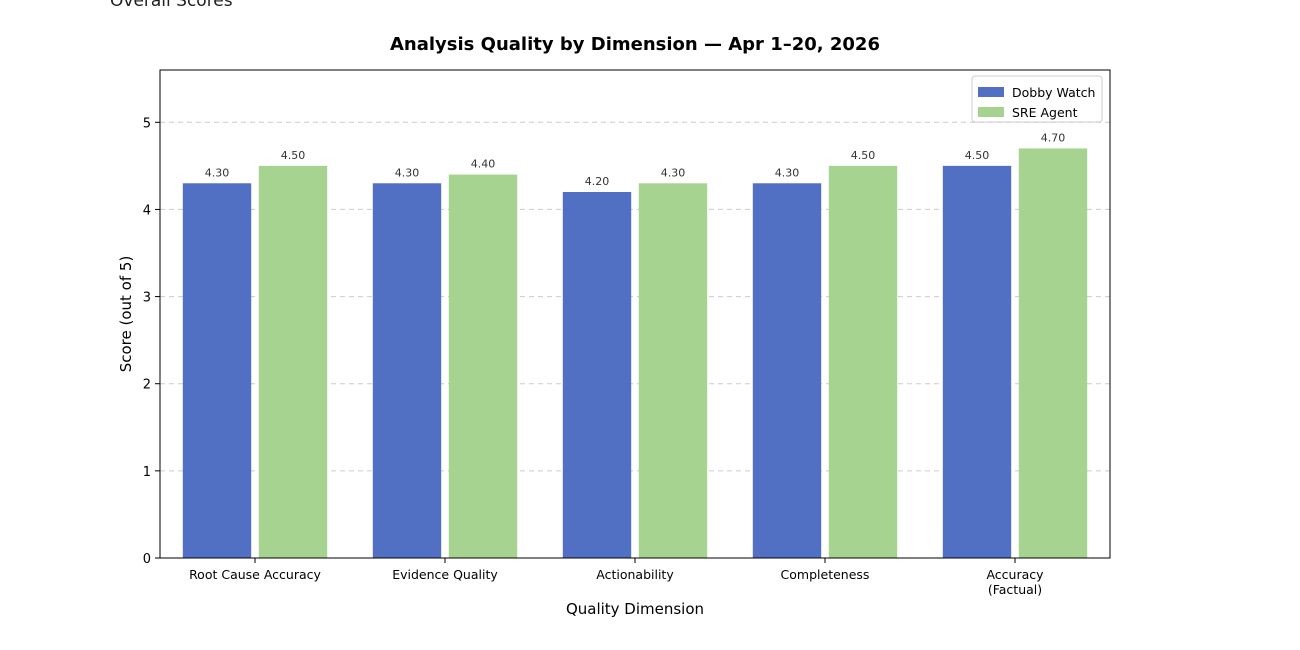  What do you see at coordinates (147, 210) in the screenshot?
I see `y-tick-label: 4` at bounding box center [147, 210].